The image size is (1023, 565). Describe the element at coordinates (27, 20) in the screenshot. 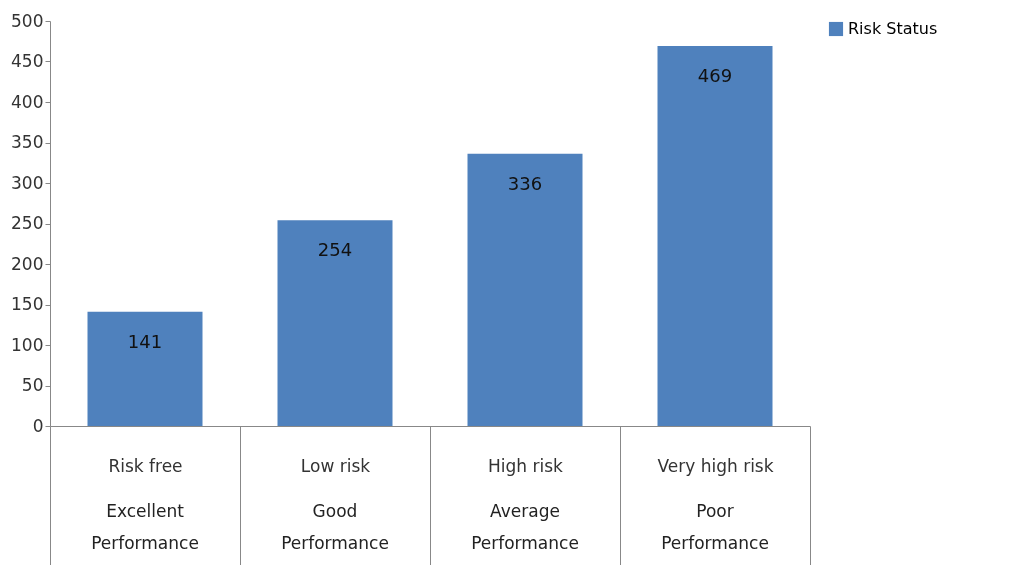

I see `y-tick-label: 500` at that location.